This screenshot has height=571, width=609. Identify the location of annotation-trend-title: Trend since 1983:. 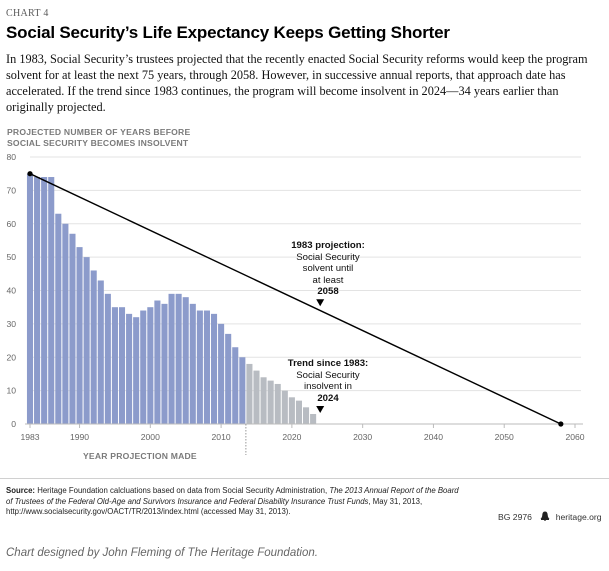
(328, 363).